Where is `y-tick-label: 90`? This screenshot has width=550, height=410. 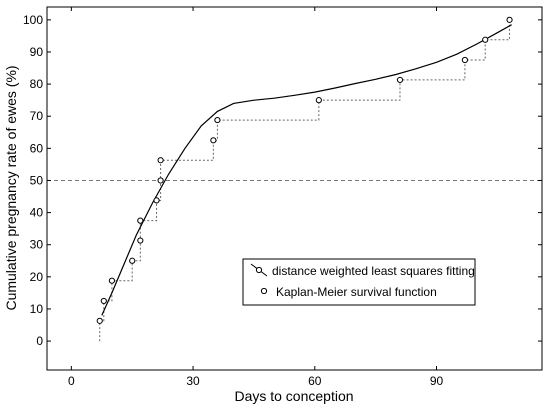
y-tick-label: 90 is located at coordinates (37, 52).